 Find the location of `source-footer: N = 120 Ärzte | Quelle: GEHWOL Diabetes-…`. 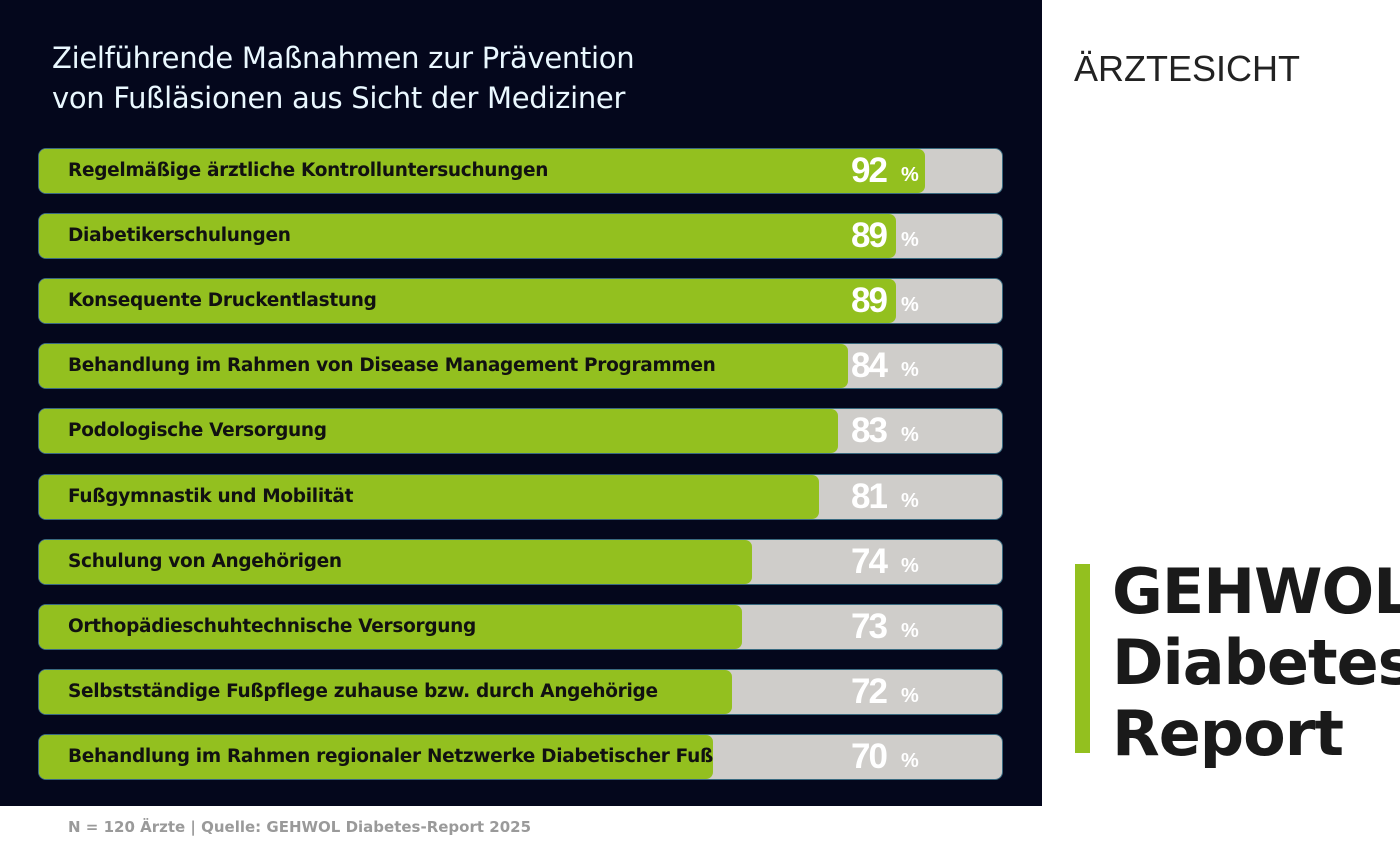

source-footer: N = 120 Ärzte | Quelle: GEHWOL Diabetes-… is located at coordinates (300, 827).